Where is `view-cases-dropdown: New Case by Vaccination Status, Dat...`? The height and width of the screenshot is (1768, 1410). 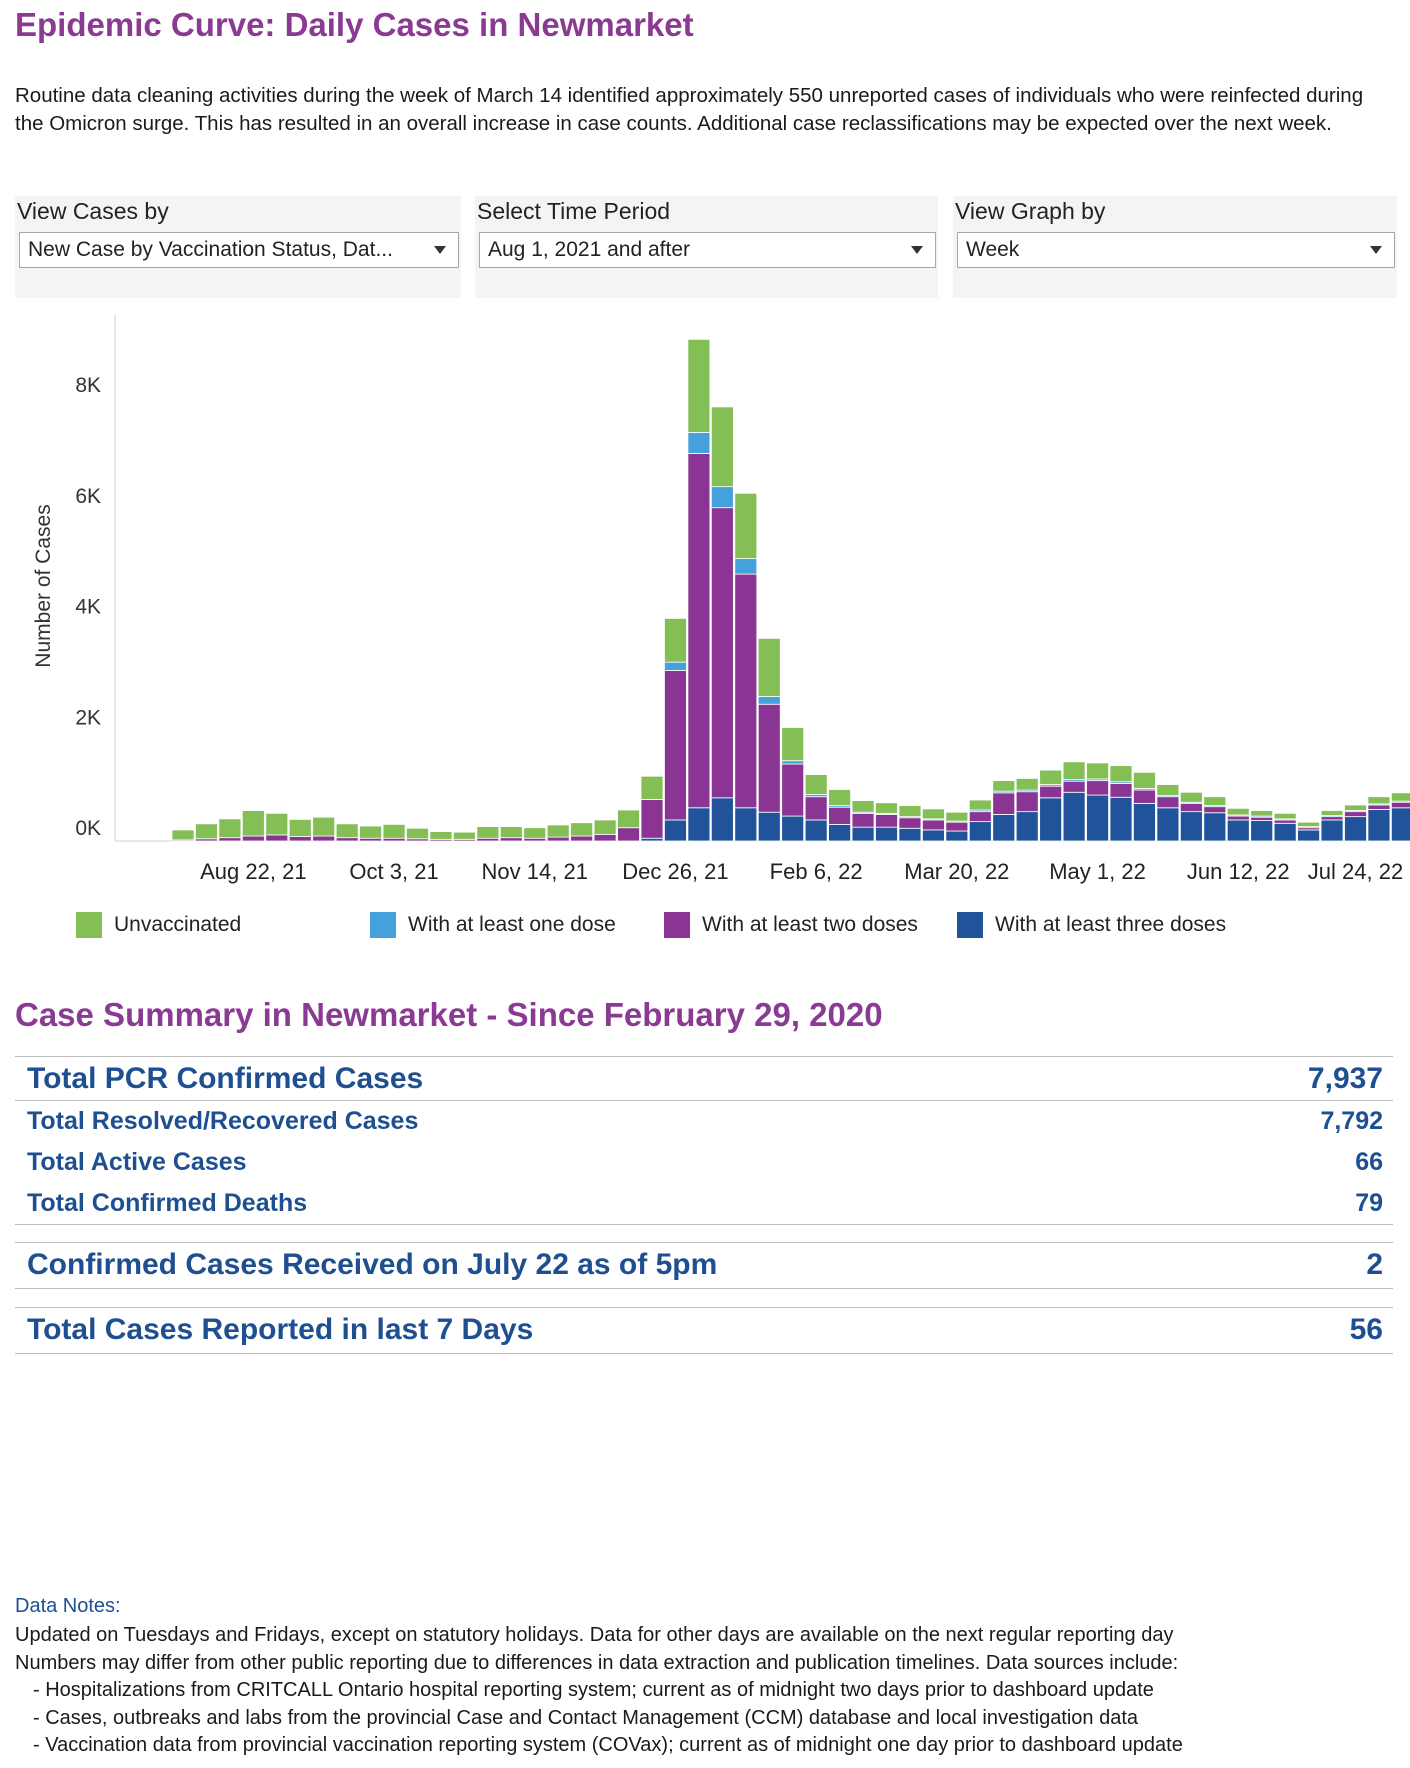
view-cases-dropdown: New Case by Vaccination Status, Dat... is located at coordinates (239, 250).